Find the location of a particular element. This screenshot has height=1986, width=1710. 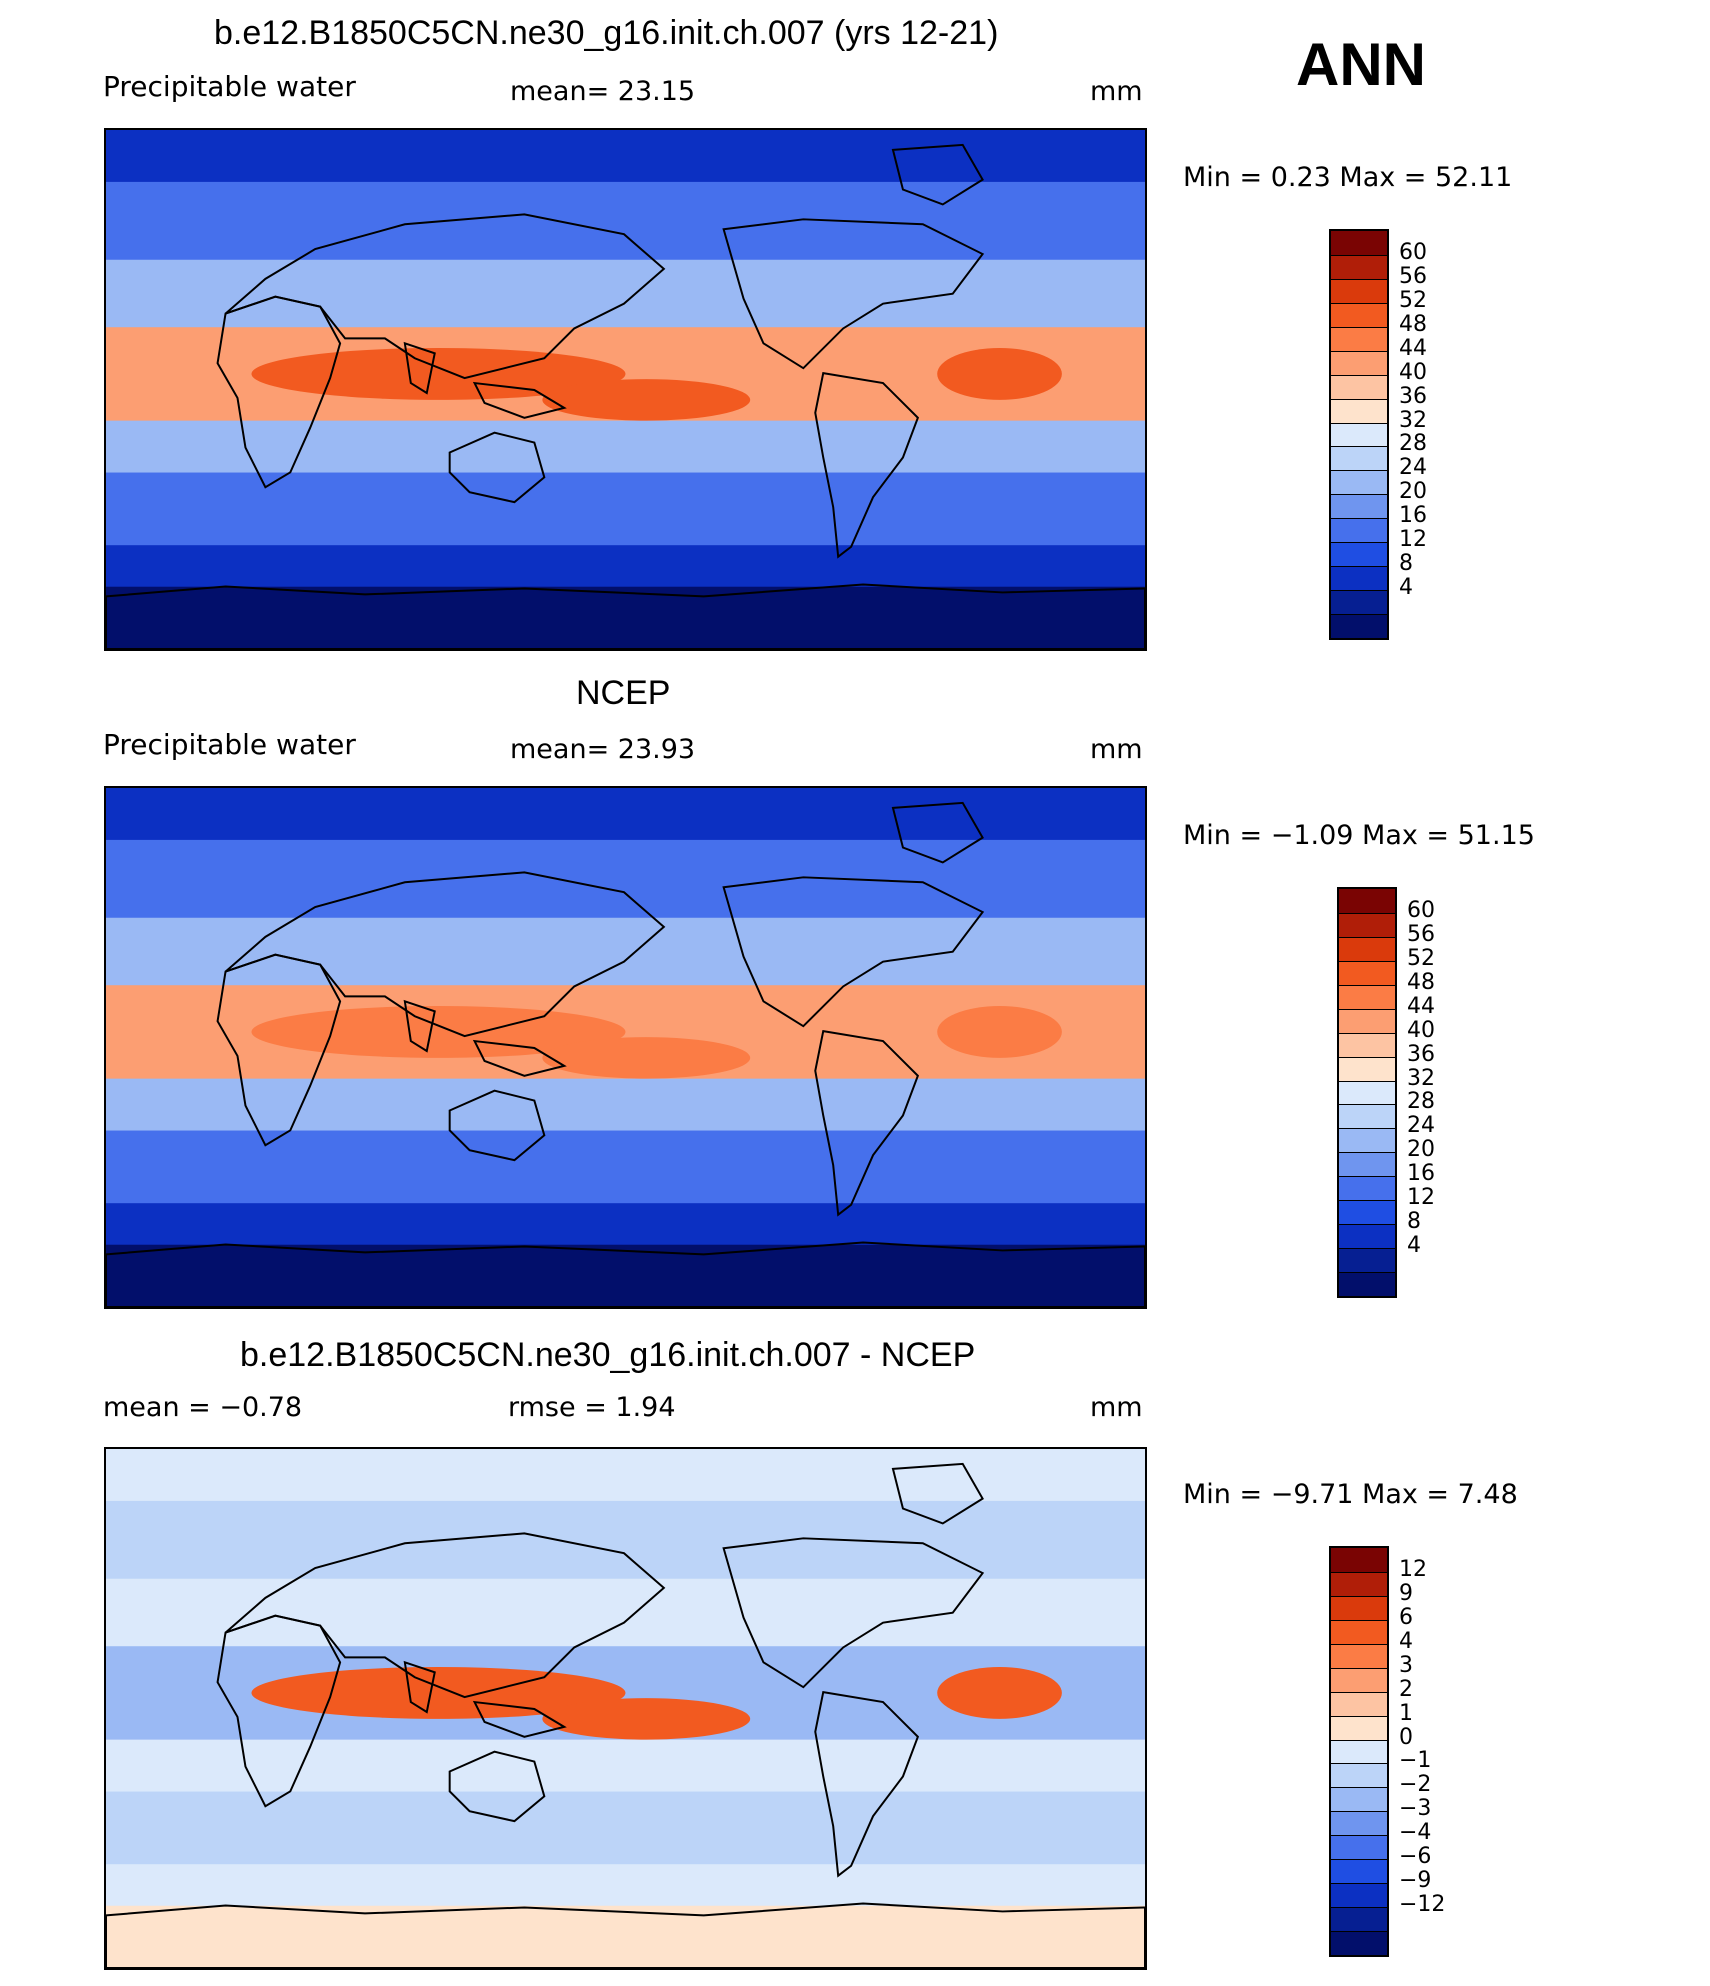

colorbar-tick-label: −9 is located at coordinates (1415, 1881).